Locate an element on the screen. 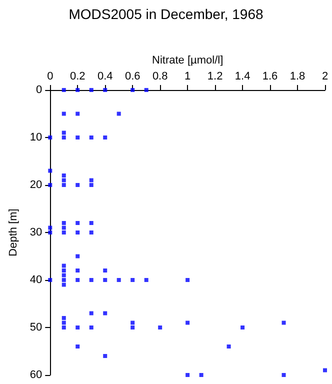 This screenshot has width=332, height=384. y-tick-label: 20 is located at coordinates (36, 185).